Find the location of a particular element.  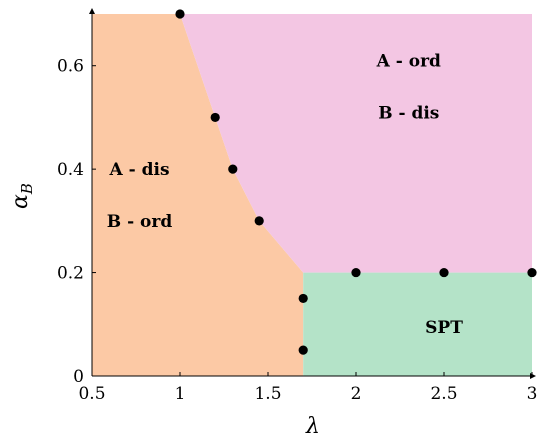

y-tick-label: 0.2 is located at coordinates (70, 274).